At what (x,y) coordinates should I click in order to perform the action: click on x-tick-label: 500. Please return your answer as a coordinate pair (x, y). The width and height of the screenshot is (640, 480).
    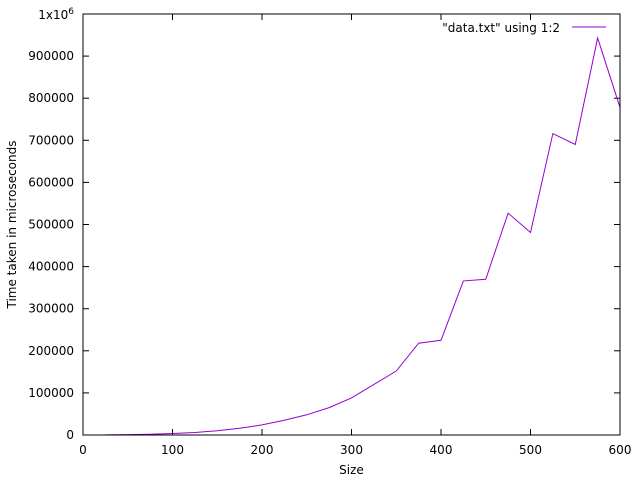
    Looking at the image, I should click on (530, 450).